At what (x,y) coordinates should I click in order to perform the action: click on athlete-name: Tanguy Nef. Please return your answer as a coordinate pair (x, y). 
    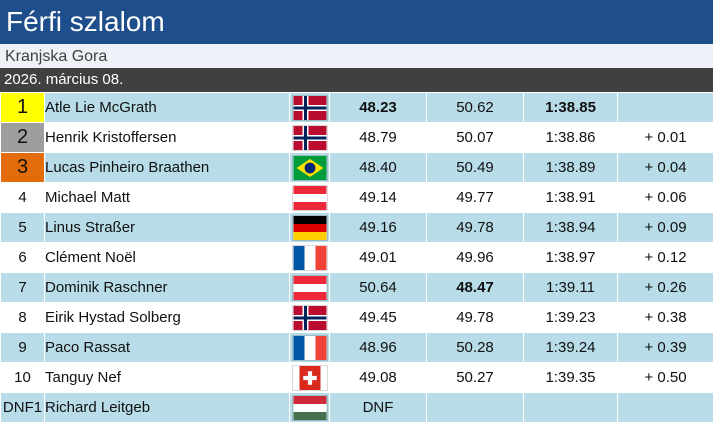
    Looking at the image, I should click on (167, 378).